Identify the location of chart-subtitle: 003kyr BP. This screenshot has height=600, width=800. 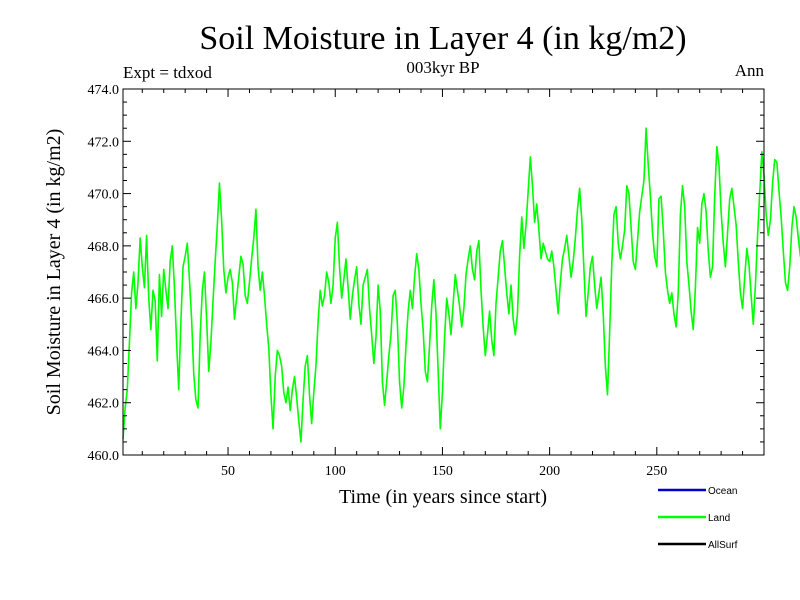
(442, 67).